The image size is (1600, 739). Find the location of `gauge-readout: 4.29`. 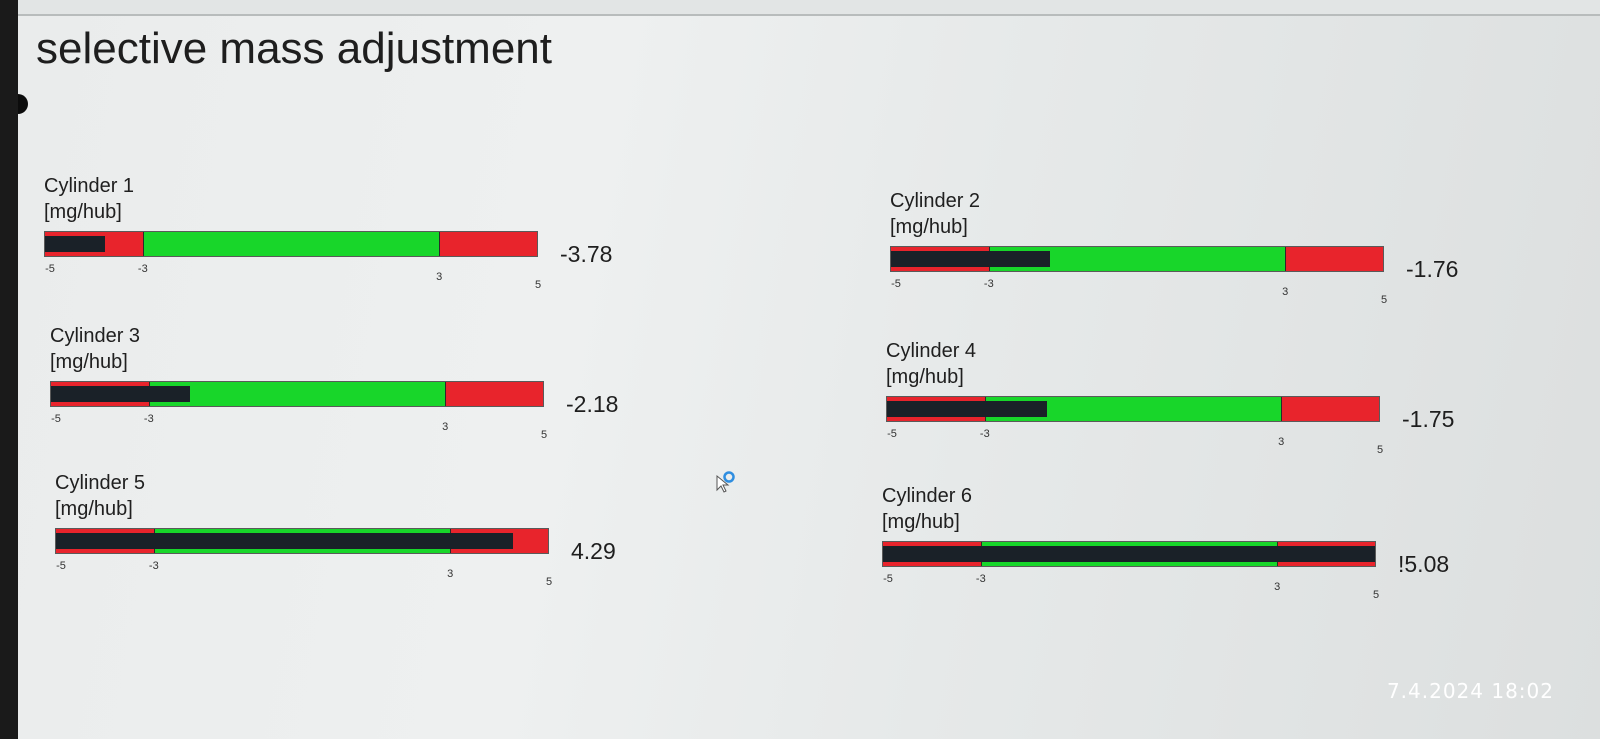

gauge-readout: 4.29 is located at coordinates (593, 551).